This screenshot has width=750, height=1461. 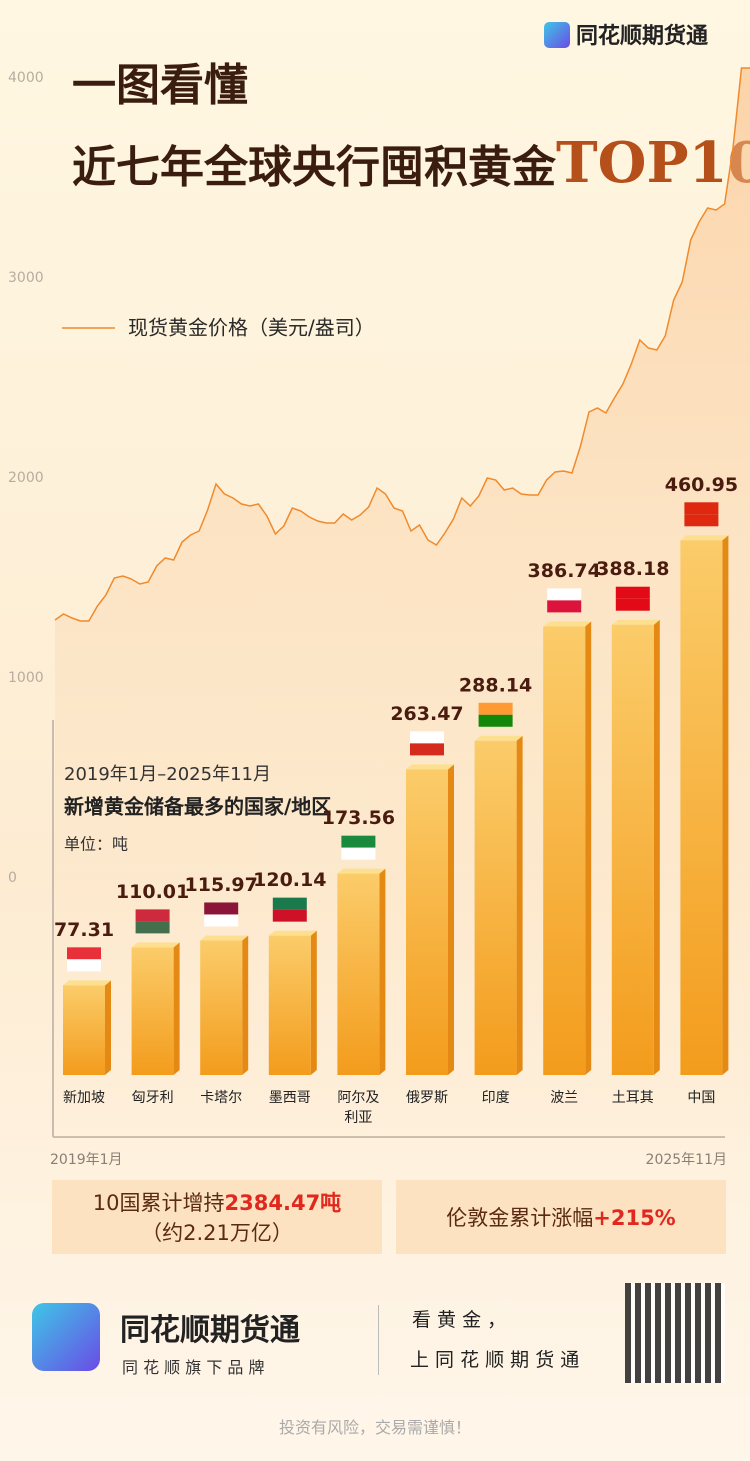 What do you see at coordinates (358, 1118) in the screenshot?
I see `label-line: 利亚` at bounding box center [358, 1118].